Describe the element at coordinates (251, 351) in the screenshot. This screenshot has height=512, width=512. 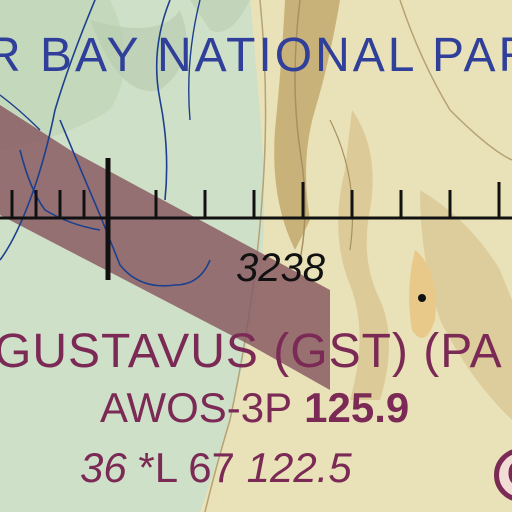
I see `airport-name: GUSTAVUS (GST) (PA` at that location.